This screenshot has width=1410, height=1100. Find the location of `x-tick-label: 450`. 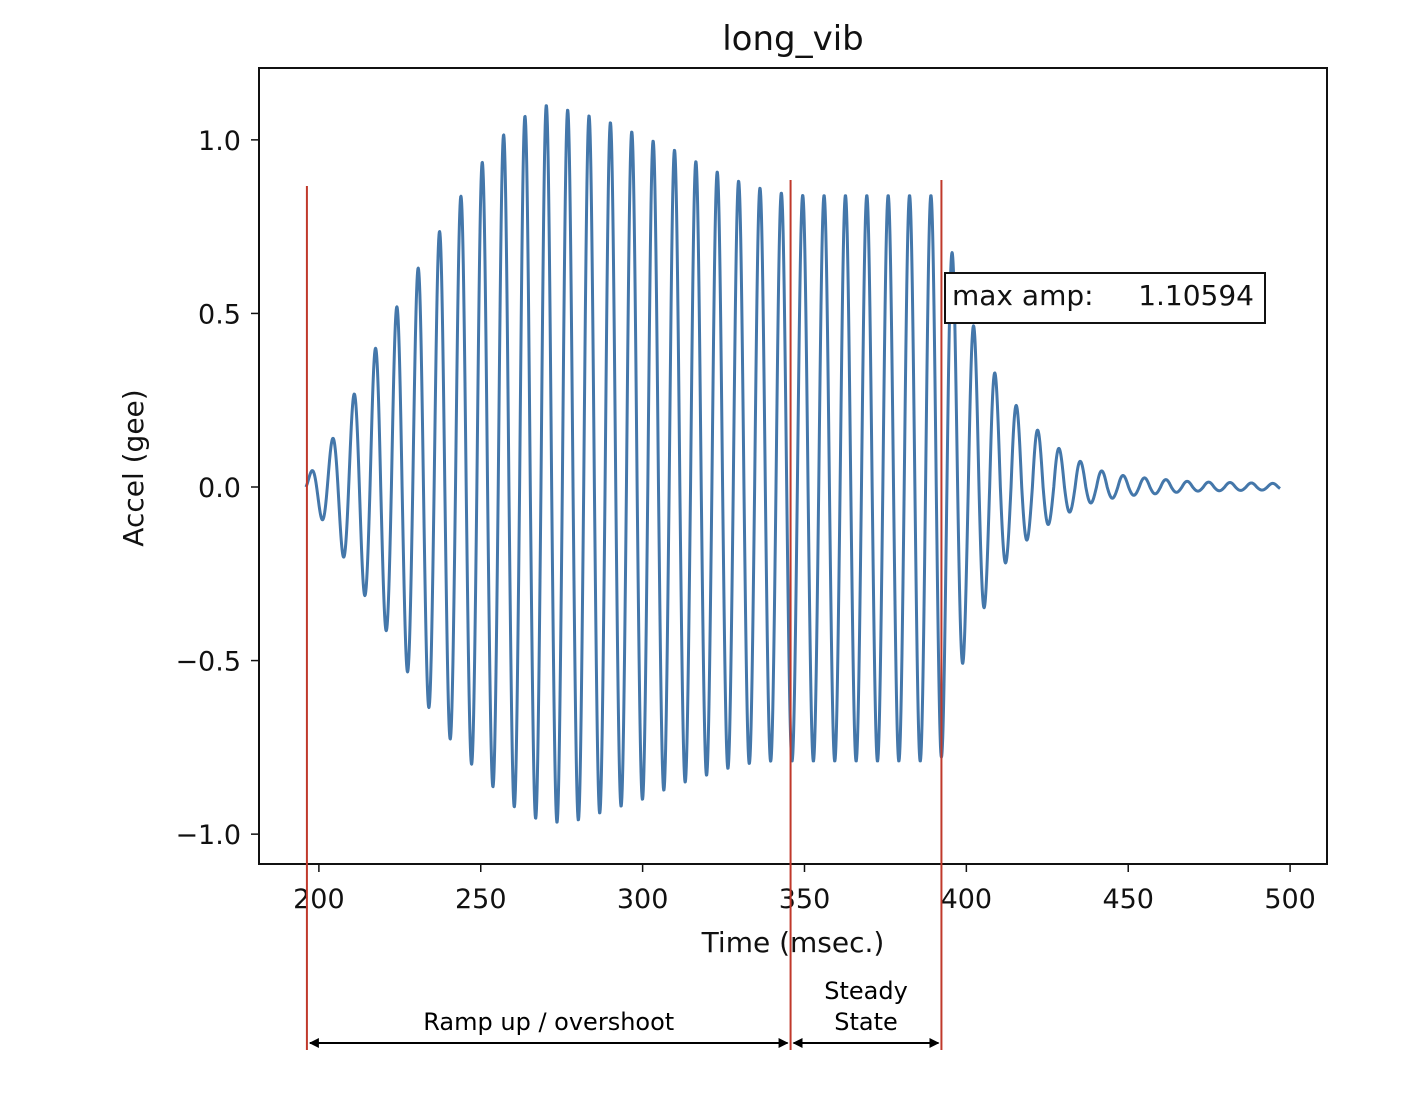

x-tick-label: 450 is located at coordinates (1128, 899).